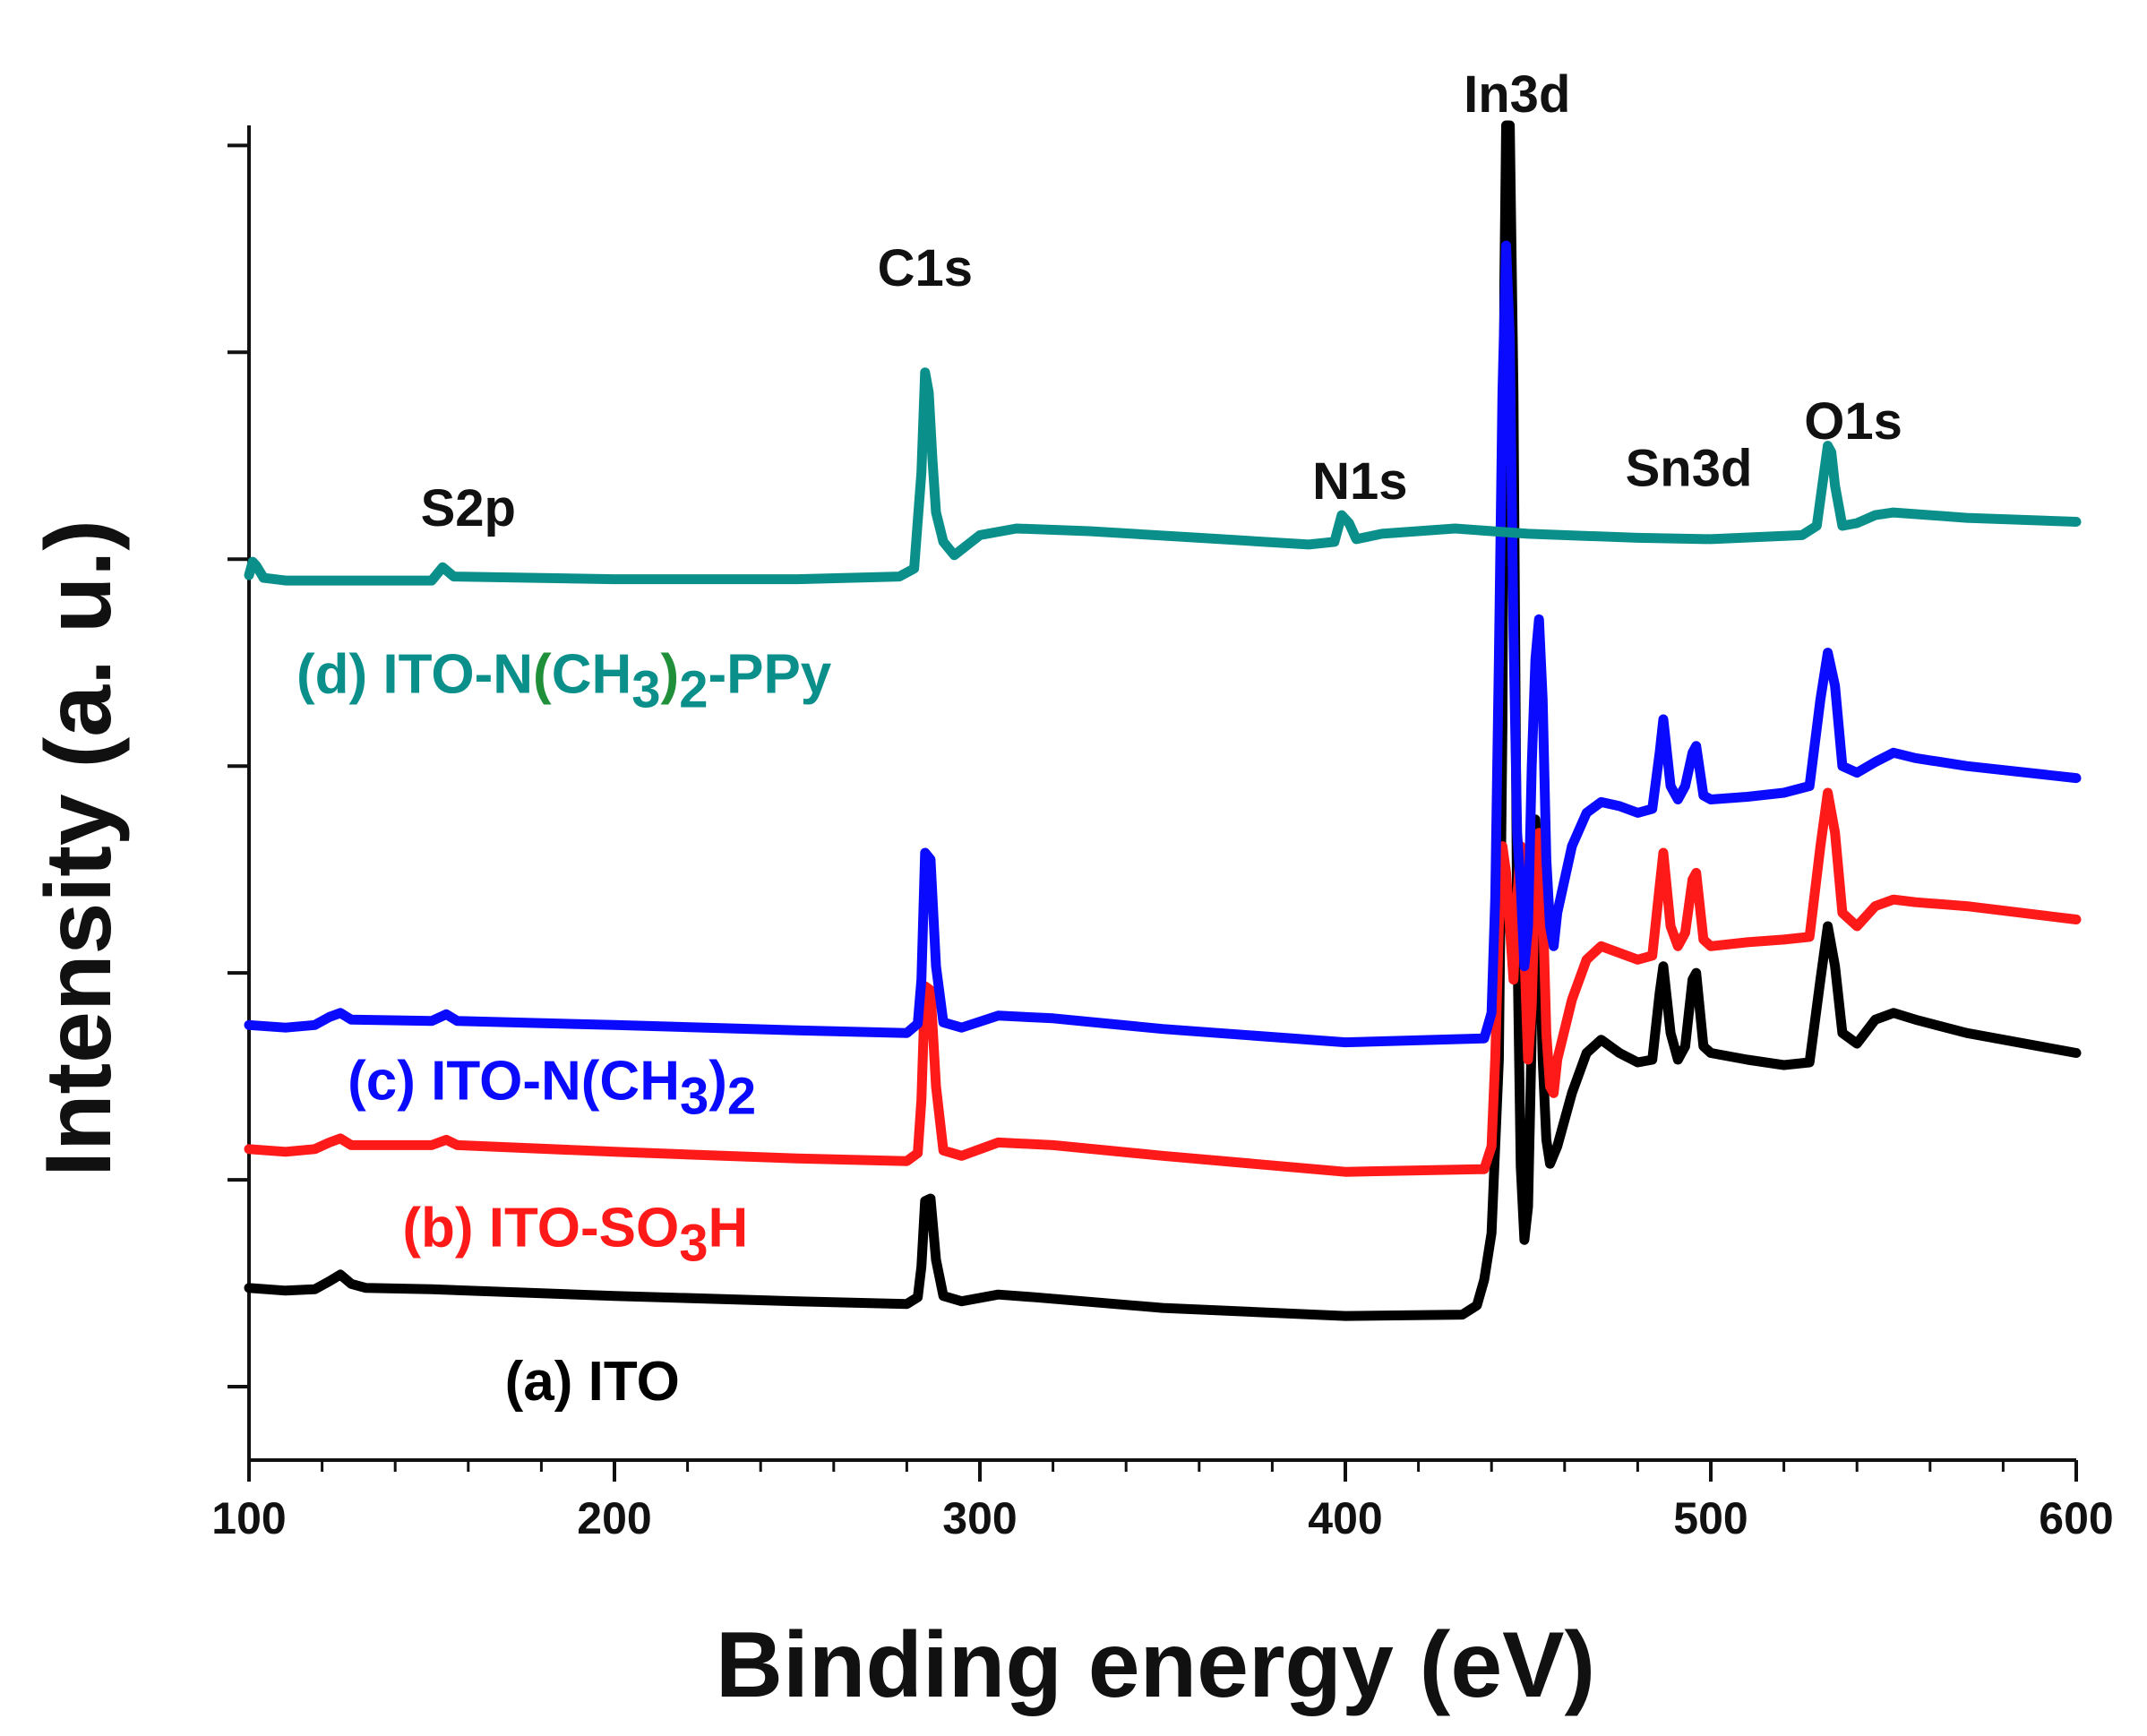 The image size is (2147, 1736). I want to click on peak-label-s2p: S2p, so click(468, 508).